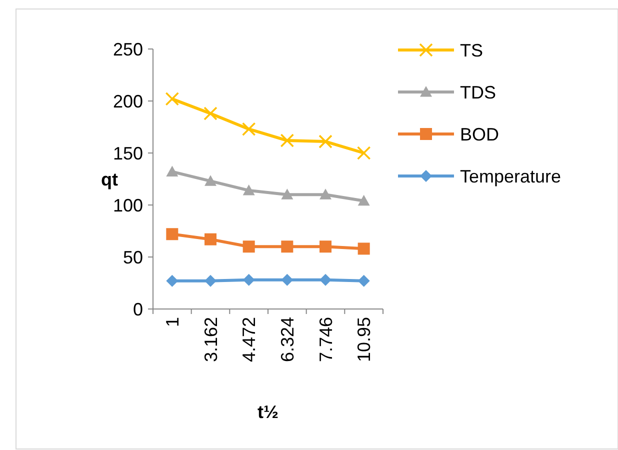  Describe the element at coordinates (287, 339) in the screenshot. I see `x-tick-label: 6.324` at that location.